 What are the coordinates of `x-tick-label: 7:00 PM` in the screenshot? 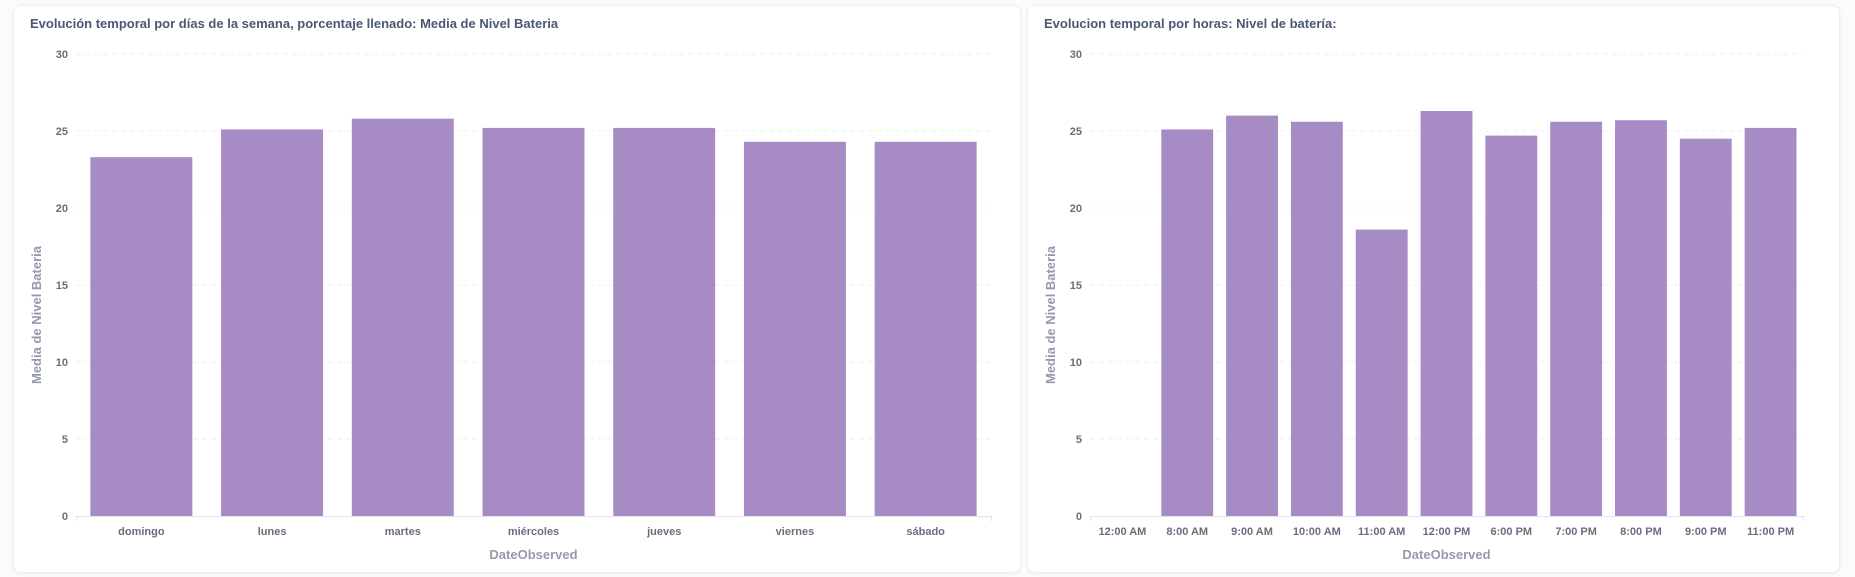 It's located at (1576, 532).